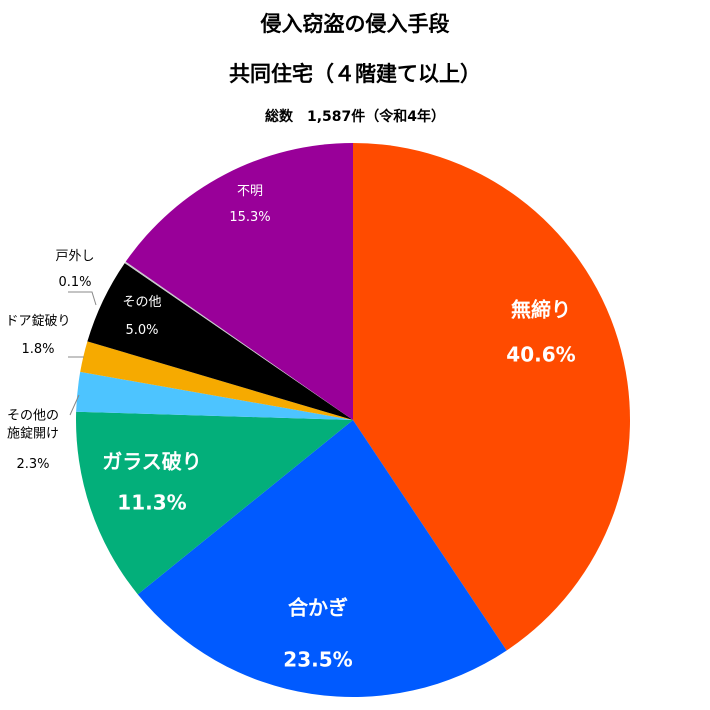 Image resolution: width=710 pixels, height=710 pixels. What do you see at coordinates (152, 461) in the screenshot?
I see `slice-label: ガラス破り` at bounding box center [152, 461].